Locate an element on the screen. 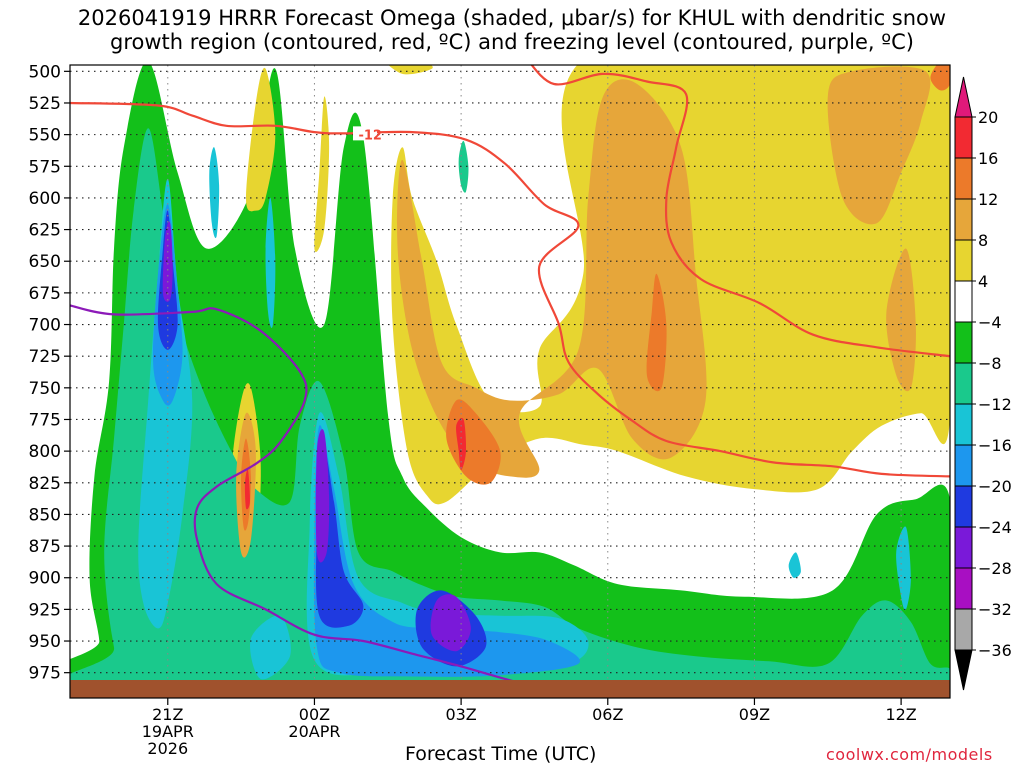 This screenshot has height=768, width=1024. colorbar-label: 8 is located at coordinates (983, 240).